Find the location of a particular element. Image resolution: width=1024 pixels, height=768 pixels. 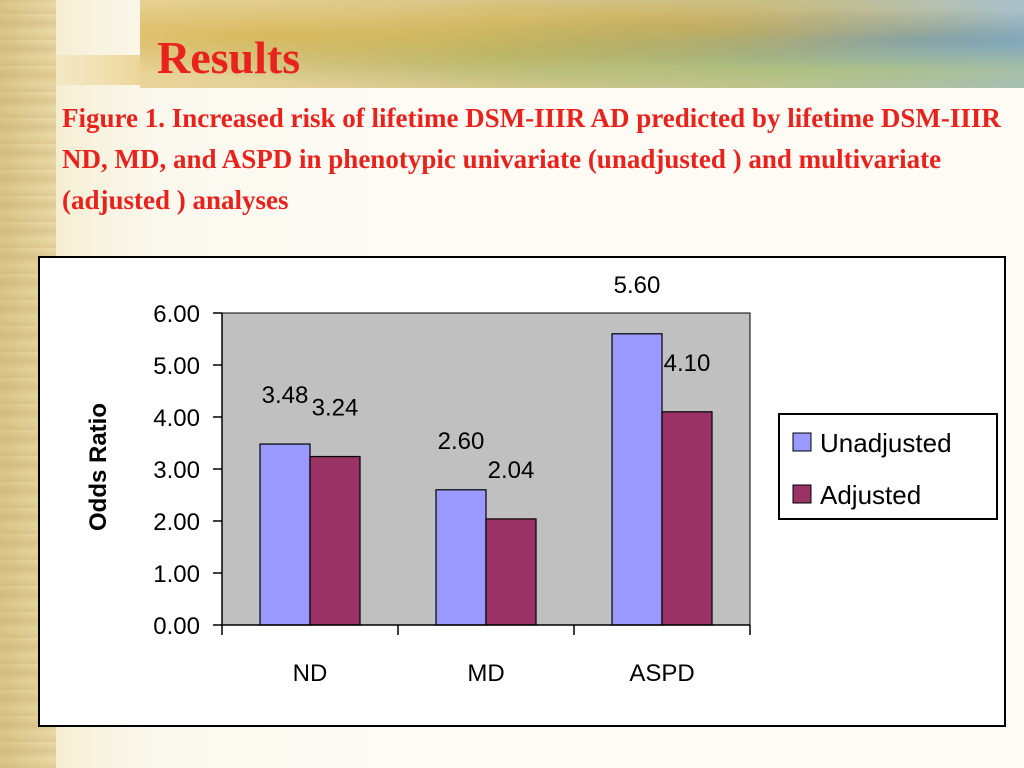

data-label-unadjusted-nd: 3.48 is located at coordinates (285, 395).